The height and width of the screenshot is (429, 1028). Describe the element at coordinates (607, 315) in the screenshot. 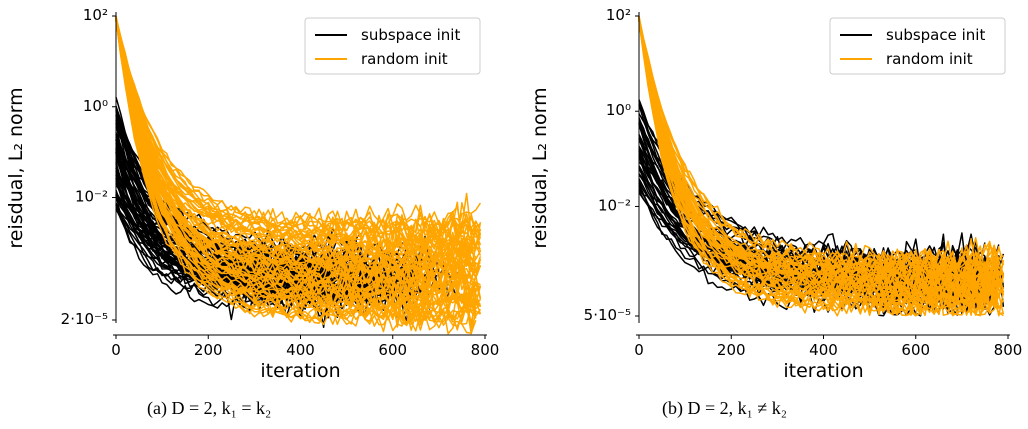

I see `y-tick-label: 5·10⁻⁵` at that location.